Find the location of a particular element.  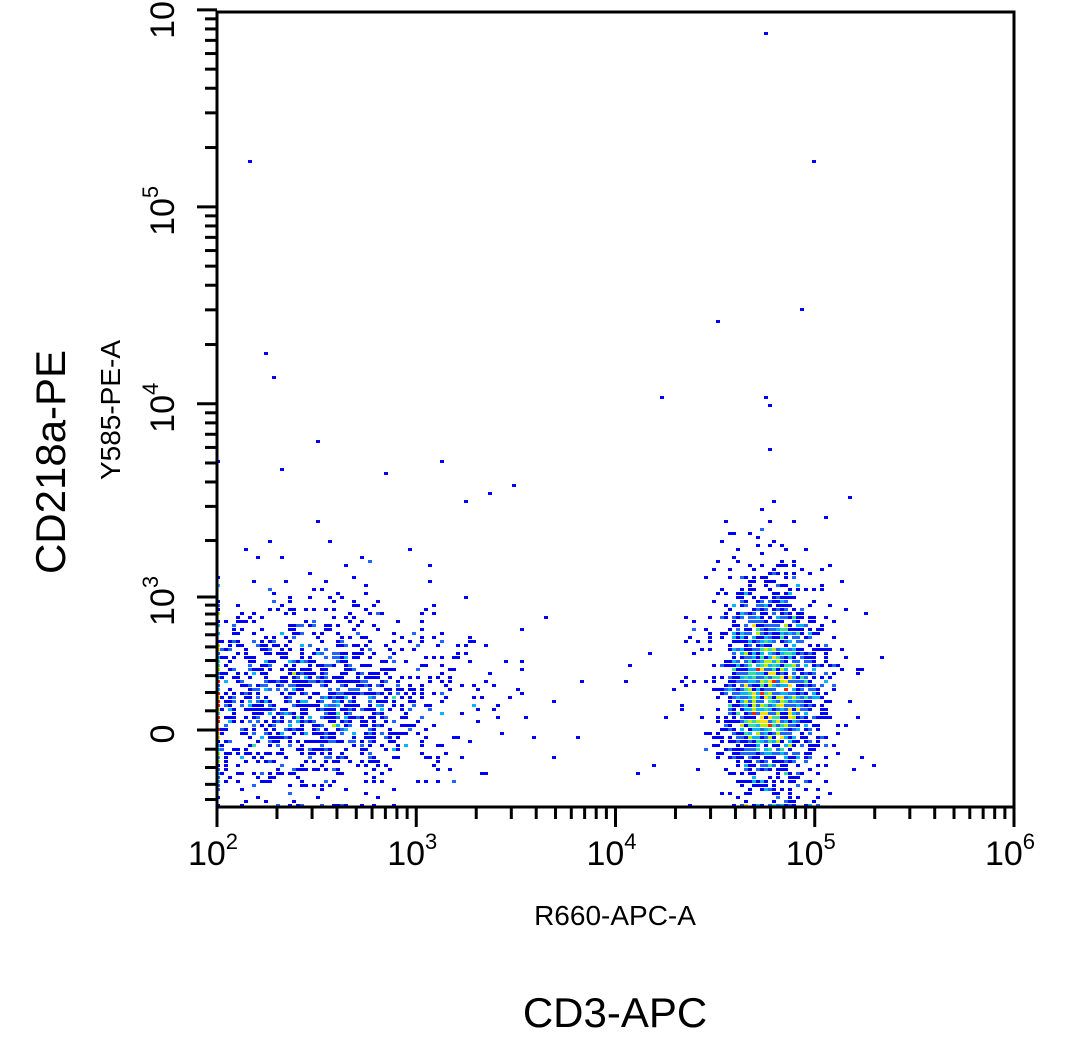

y-tick-label: 0 is located at coordinates (163, 734).